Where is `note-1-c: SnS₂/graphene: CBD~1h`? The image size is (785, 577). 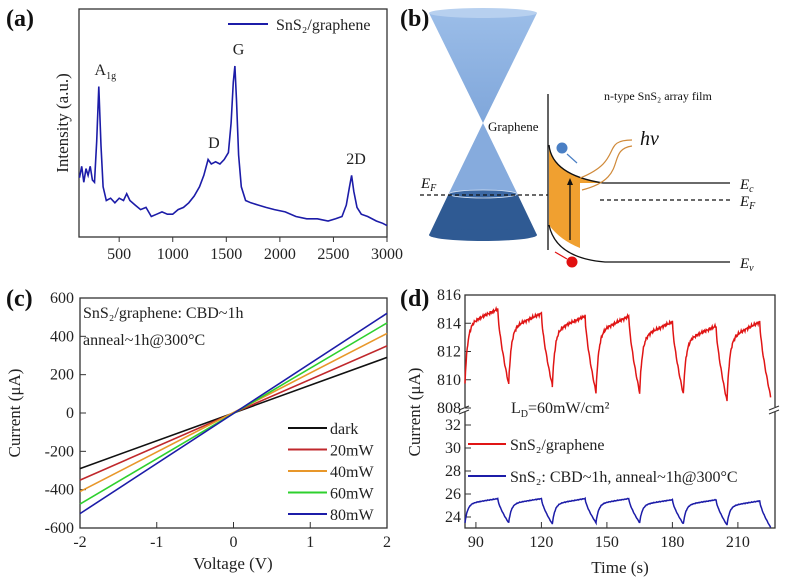 note-1-c: SnS₂/graphene: CBD~1h is located at coordinates (163, 313).